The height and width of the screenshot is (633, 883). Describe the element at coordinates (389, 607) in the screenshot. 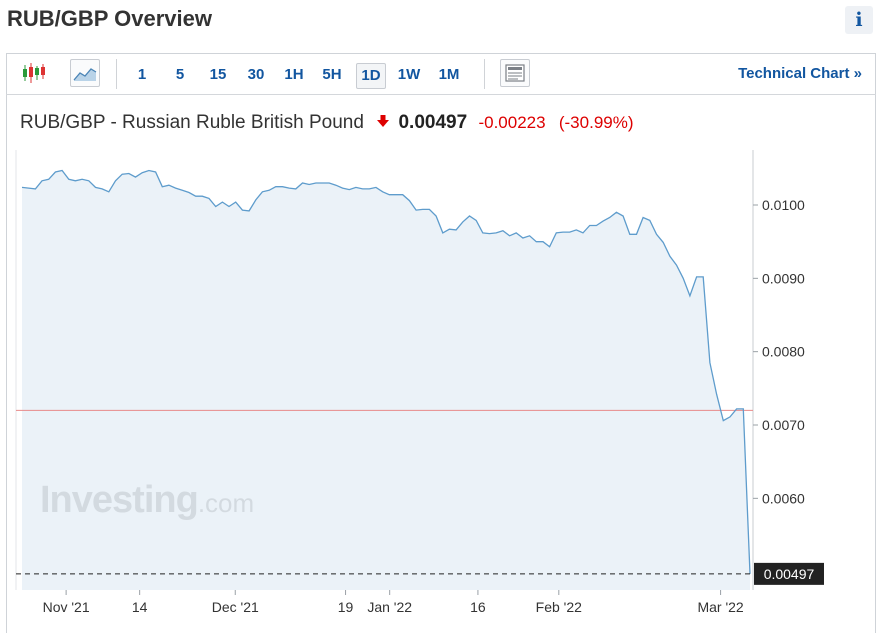

I see `x-tick-label: Jan '22` at that location.